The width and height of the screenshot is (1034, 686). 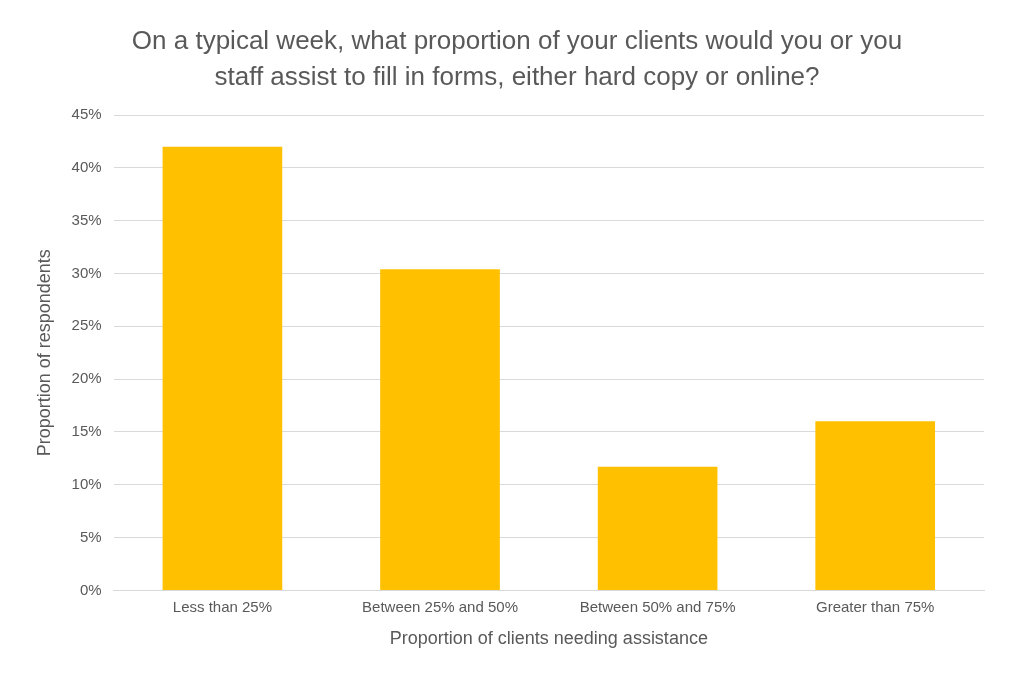 I want to click on y-tick-label: 30%, so click(x=86, y=272).